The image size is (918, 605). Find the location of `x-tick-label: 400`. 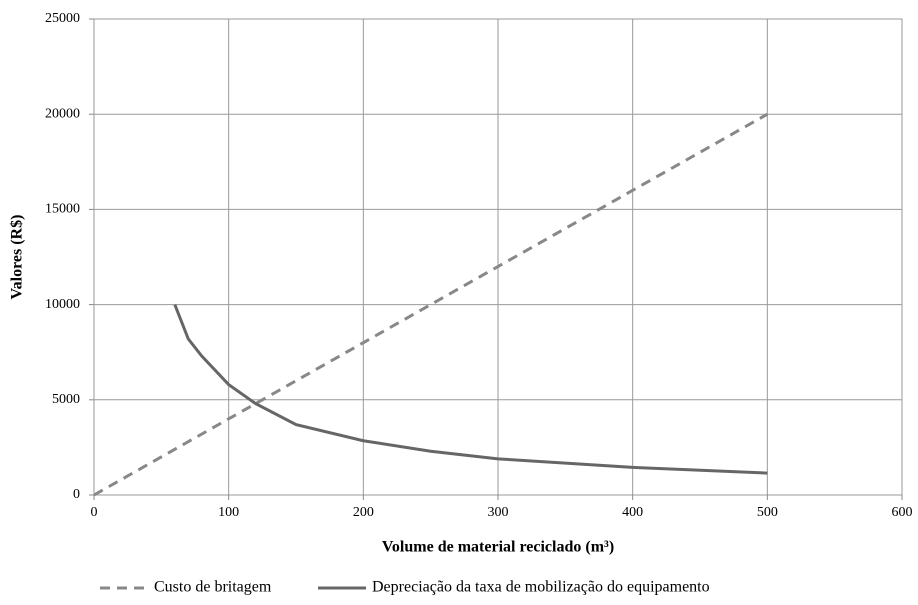

x-tick-label: 400 is located at coordinates (632, 512).